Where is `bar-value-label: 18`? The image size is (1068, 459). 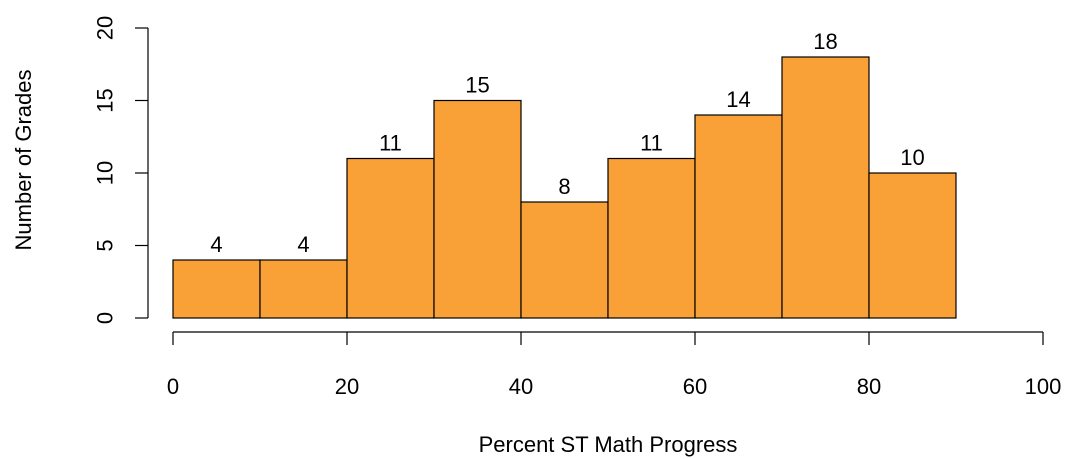
bar-value-label: 18 is located at coordinates (825, 41).